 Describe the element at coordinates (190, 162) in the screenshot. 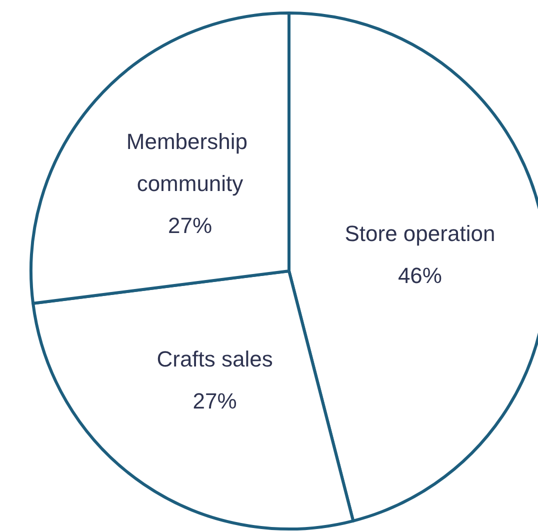

I see `slice-label: Membership community` at that location.